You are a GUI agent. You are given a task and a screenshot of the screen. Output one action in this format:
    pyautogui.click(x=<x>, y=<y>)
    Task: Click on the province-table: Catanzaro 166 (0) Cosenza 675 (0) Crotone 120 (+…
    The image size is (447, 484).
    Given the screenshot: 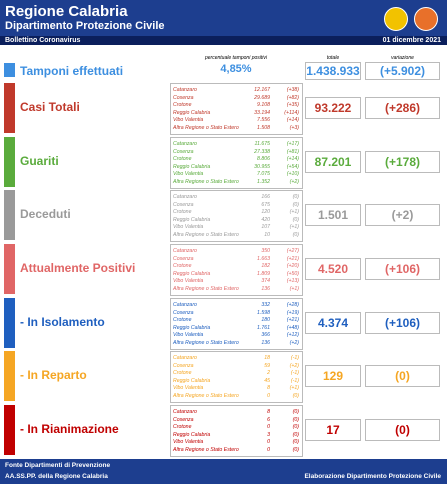 What is the action you would take?
    pyautogui.click(x=236, y=216)
    